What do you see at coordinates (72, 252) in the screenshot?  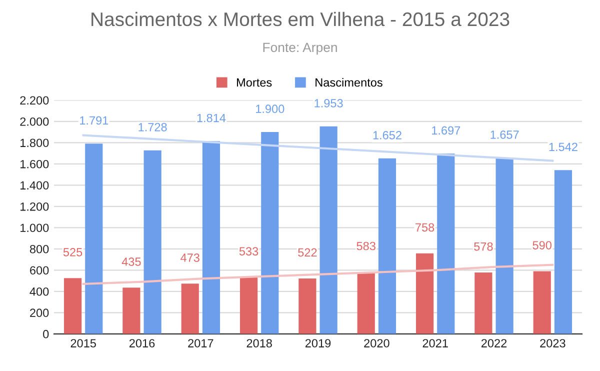 I see `data-label: 525` at bounding box center [72, 252].